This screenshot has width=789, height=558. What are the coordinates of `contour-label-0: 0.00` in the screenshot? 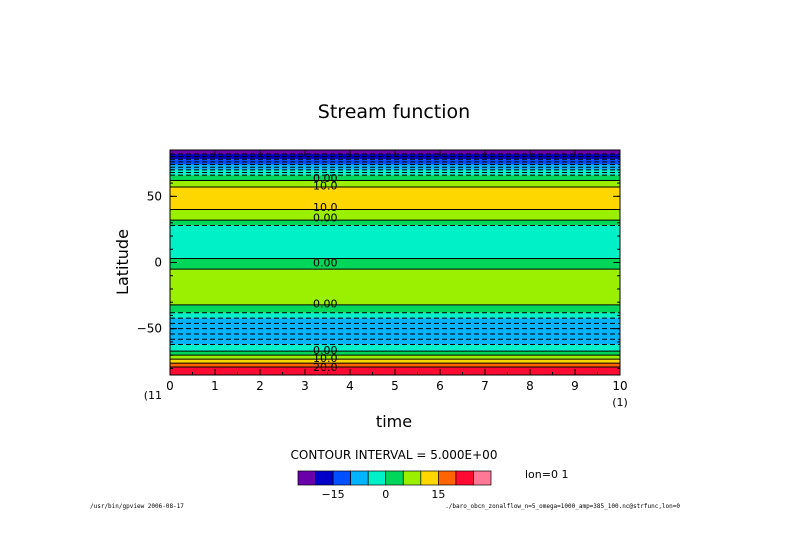 It's located at (325, 178).